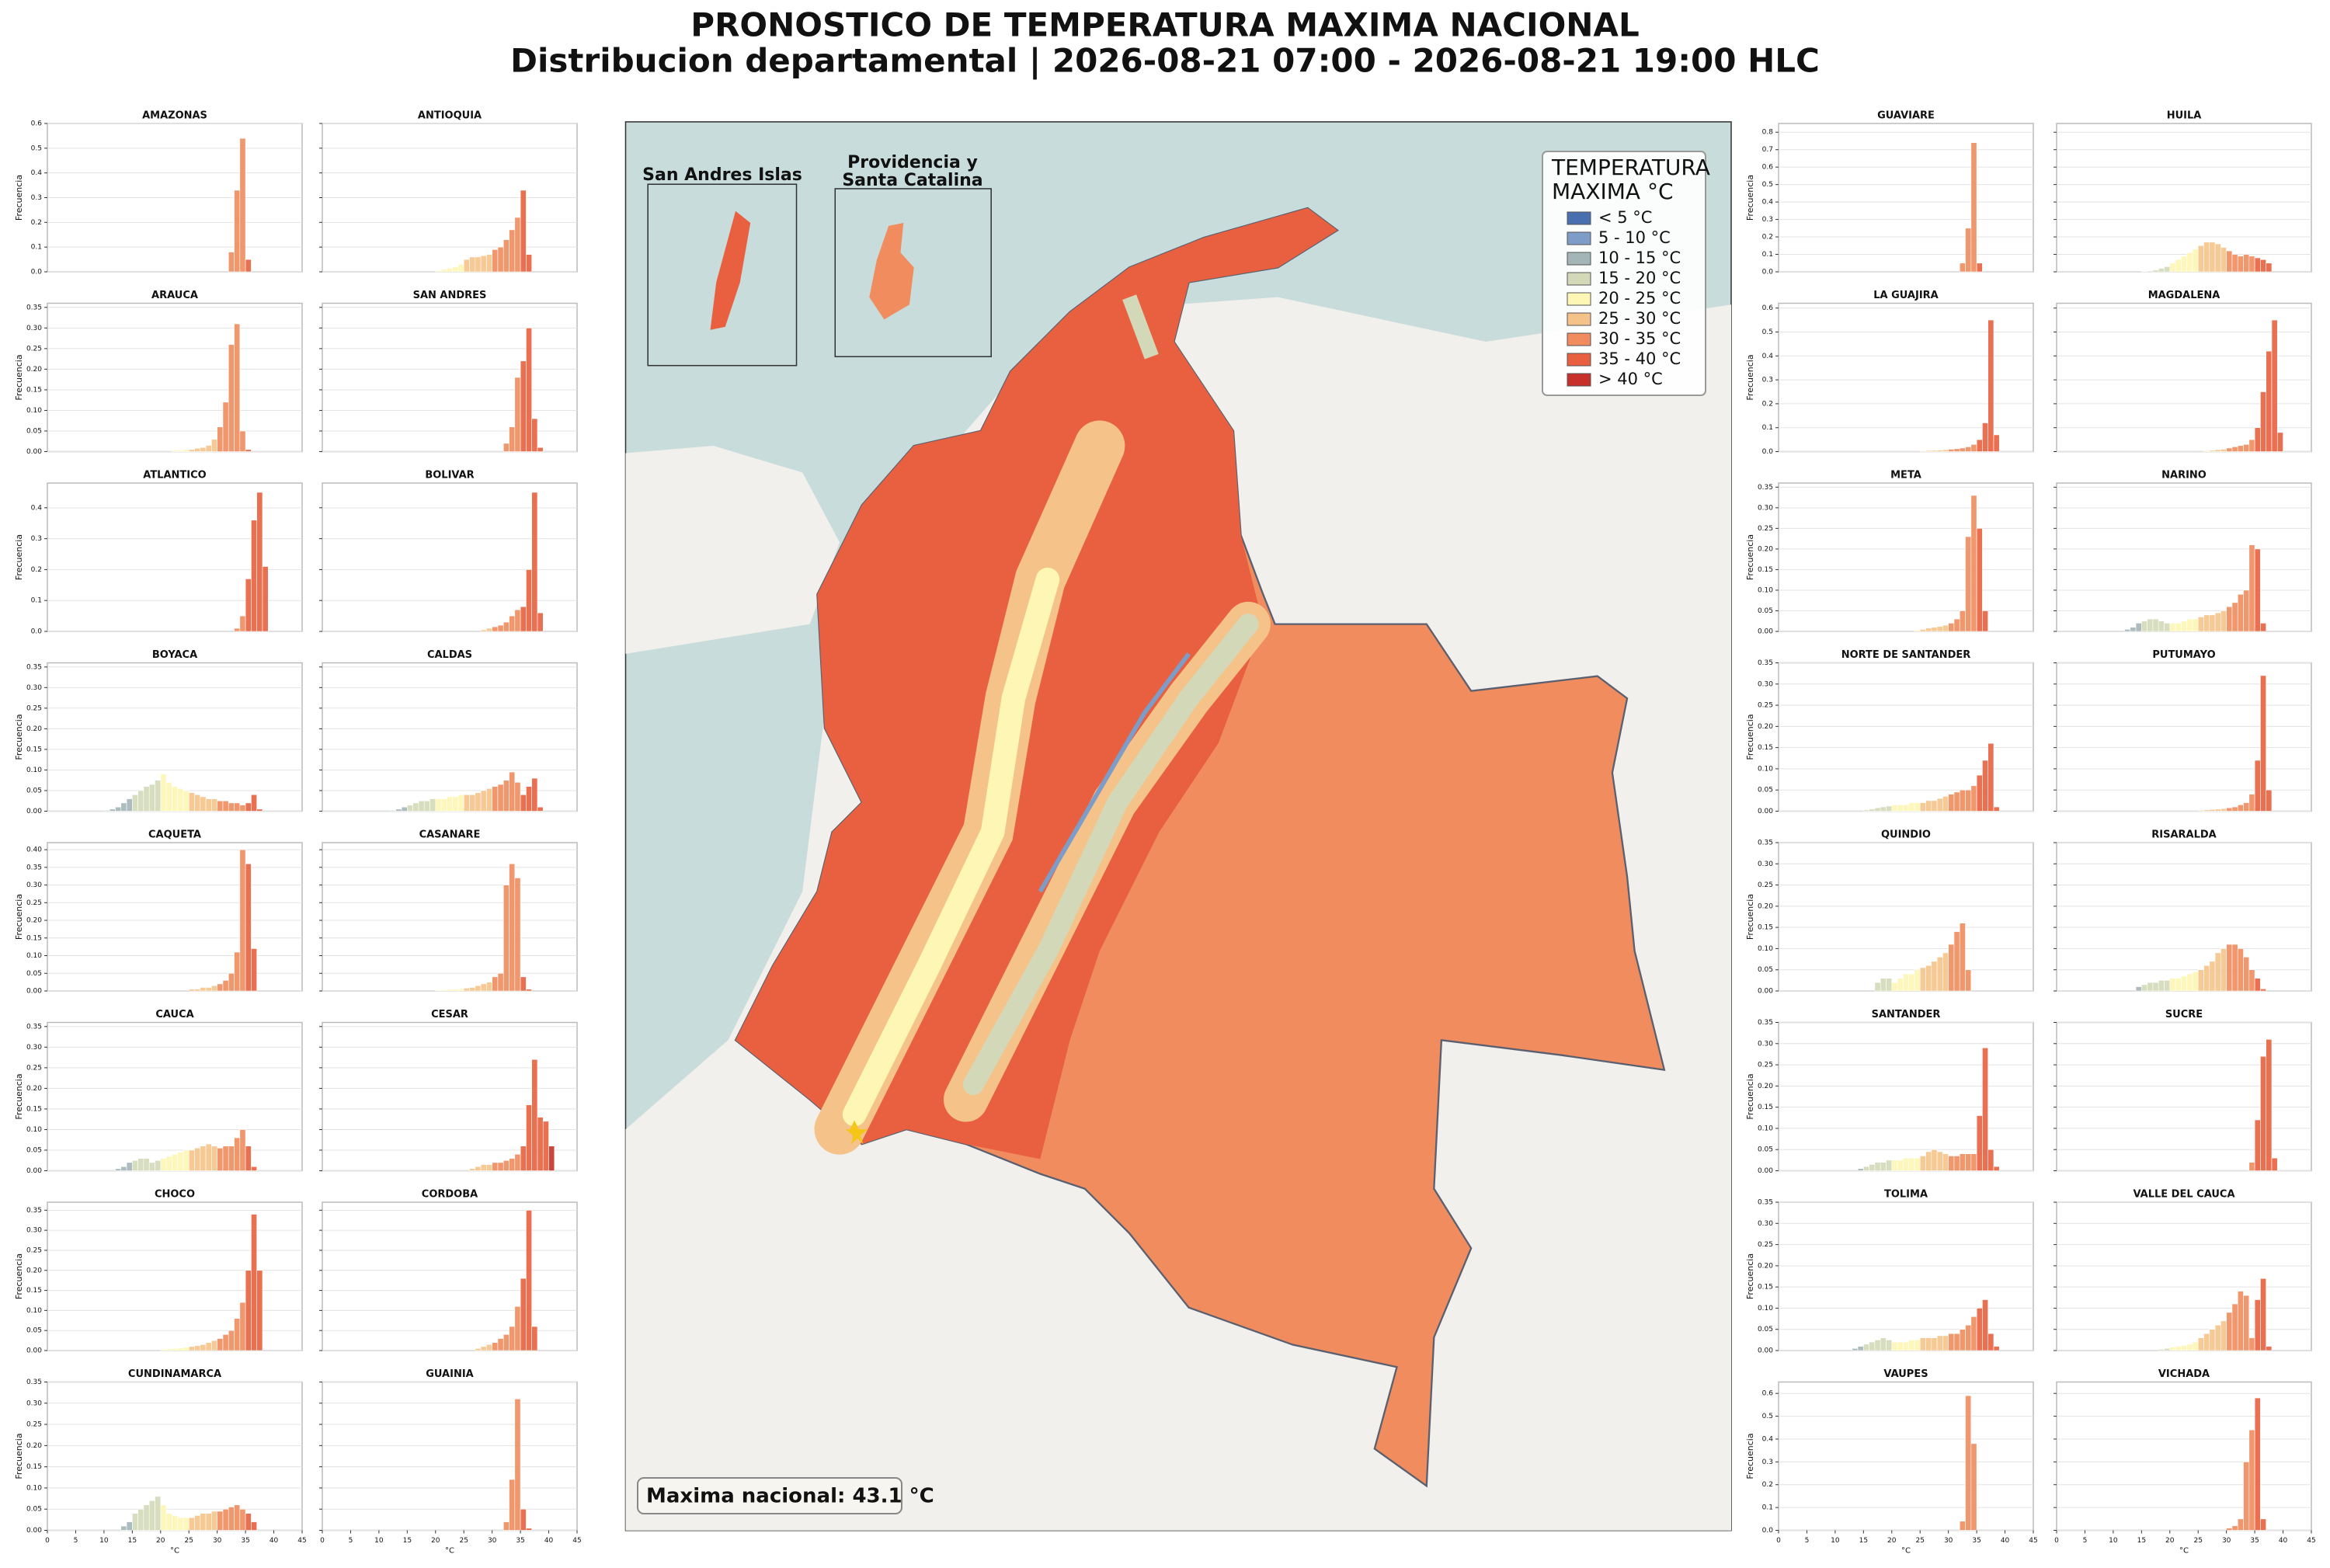 Image resolution: width=2330 pixels, height=1568 pixels. What do you see at coordinates (34, 1446) in the screenshot?
I see `y-tick-label: 0.20` at bounding box center [34, 1446].